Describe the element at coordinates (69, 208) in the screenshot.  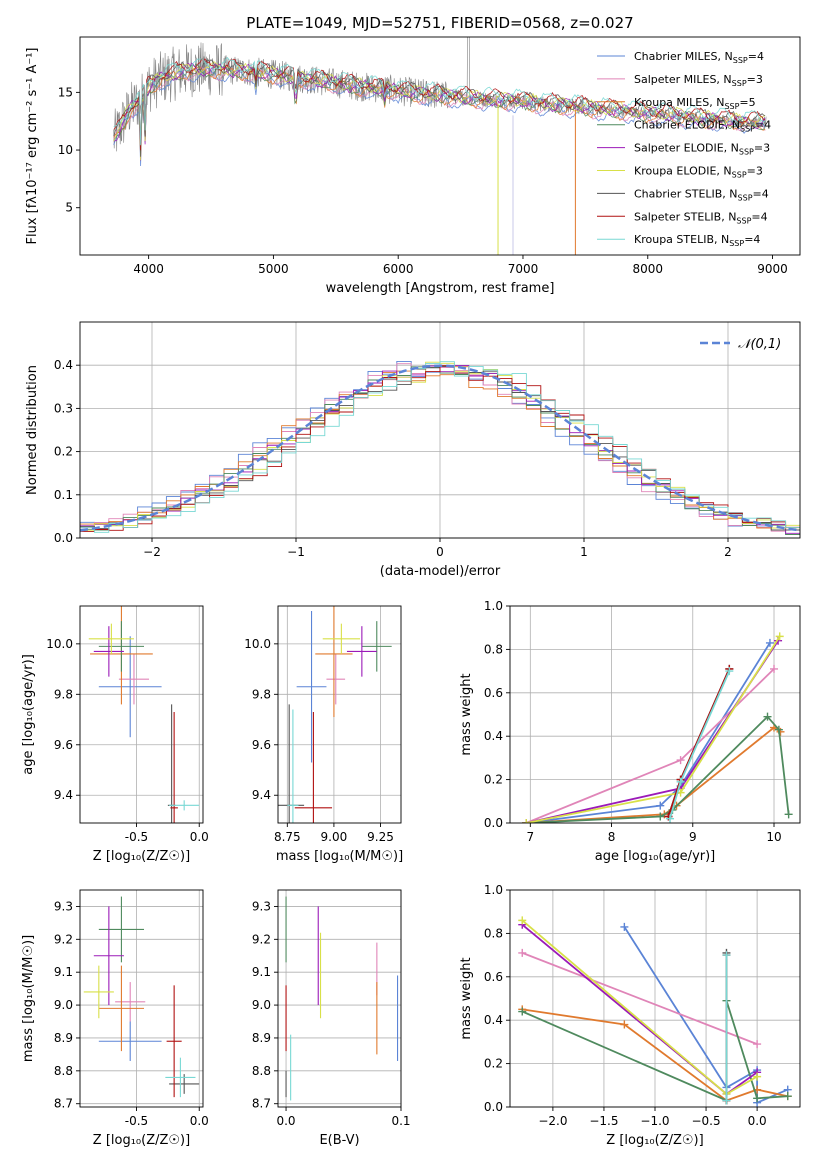
I see `y-tick-label: 5` at that location.